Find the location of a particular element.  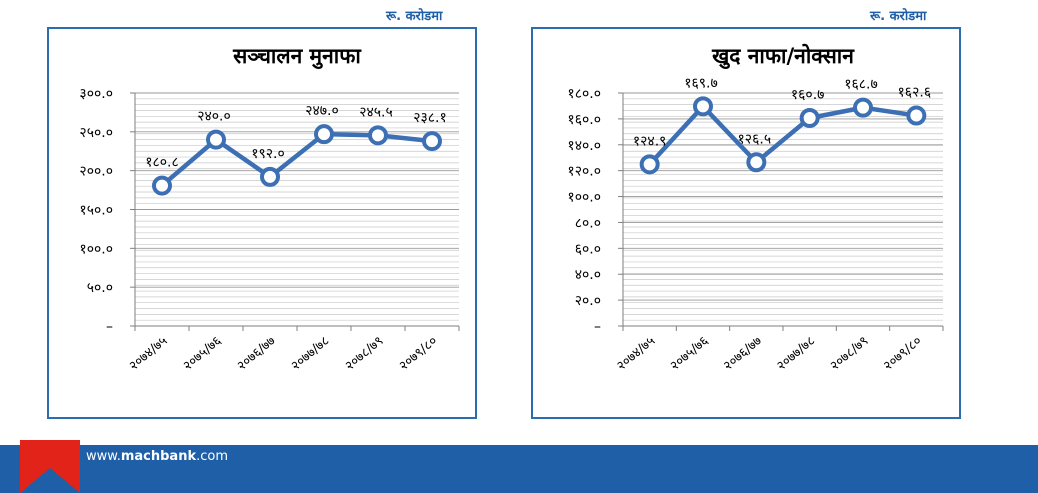

data-label: २४०.० is located at coordinates (214, 117).